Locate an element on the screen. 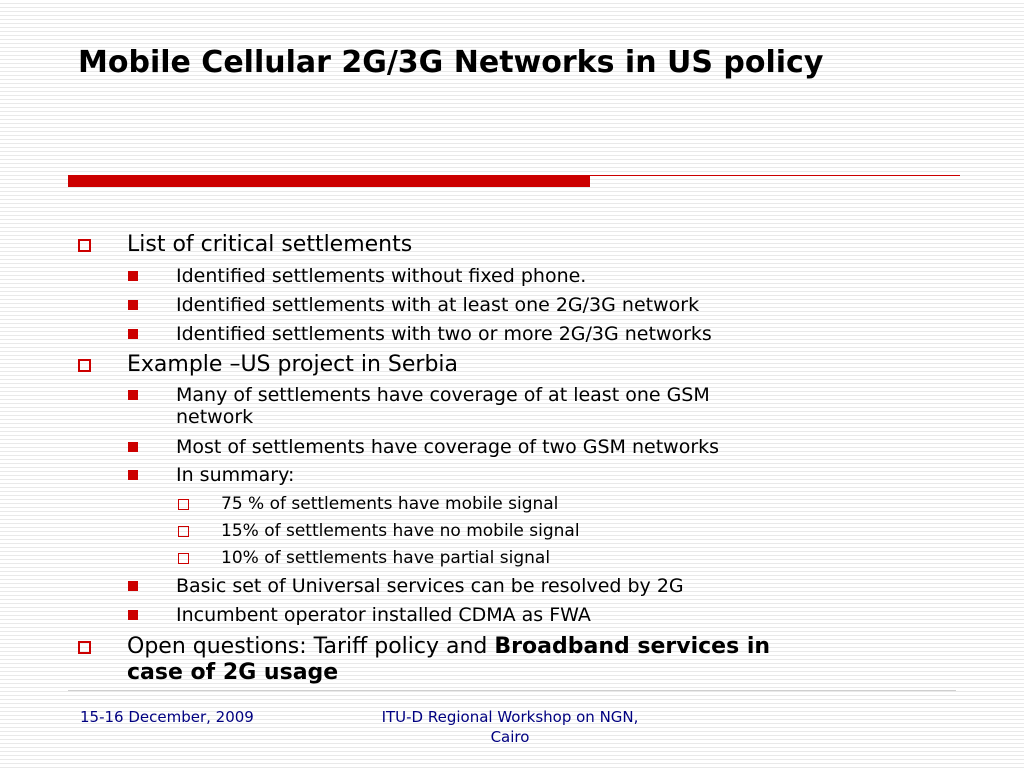 The width and height of the screenshot is (1024, 768). bullet-text: case of 2G usage is located at coordinates (232, 673).